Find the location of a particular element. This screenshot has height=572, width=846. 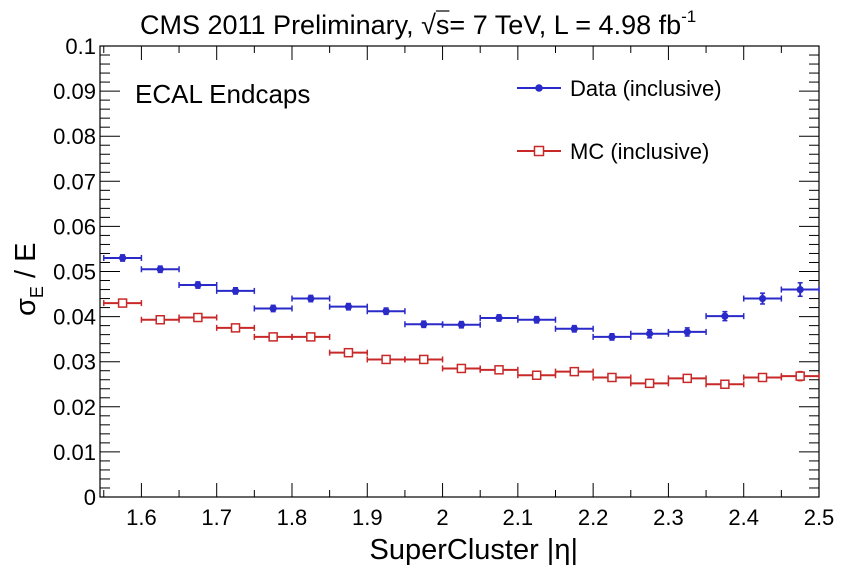

x-tick-label: 1.9 is located at coordinates (367, 517).